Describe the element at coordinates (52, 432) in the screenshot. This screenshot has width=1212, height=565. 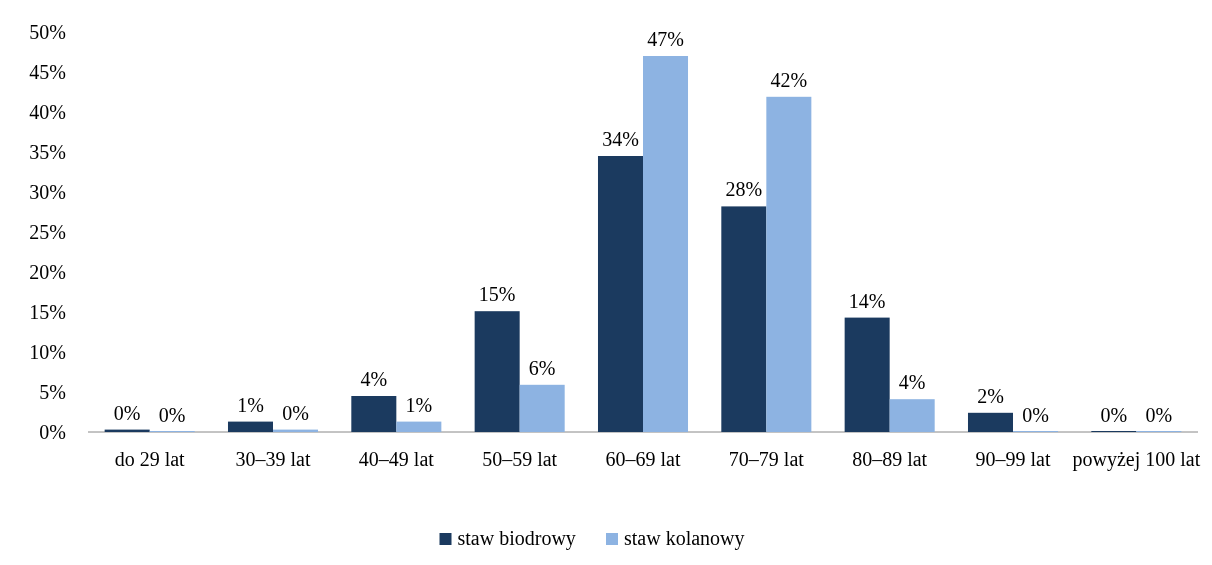
I see `y-tick-label: 0%` at that location.